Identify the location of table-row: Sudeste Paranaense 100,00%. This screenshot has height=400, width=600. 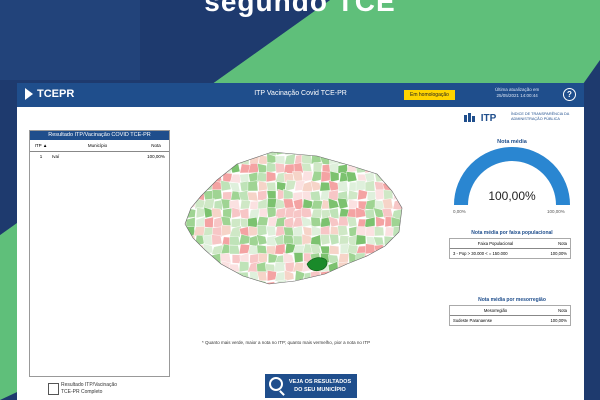
(510, 320).